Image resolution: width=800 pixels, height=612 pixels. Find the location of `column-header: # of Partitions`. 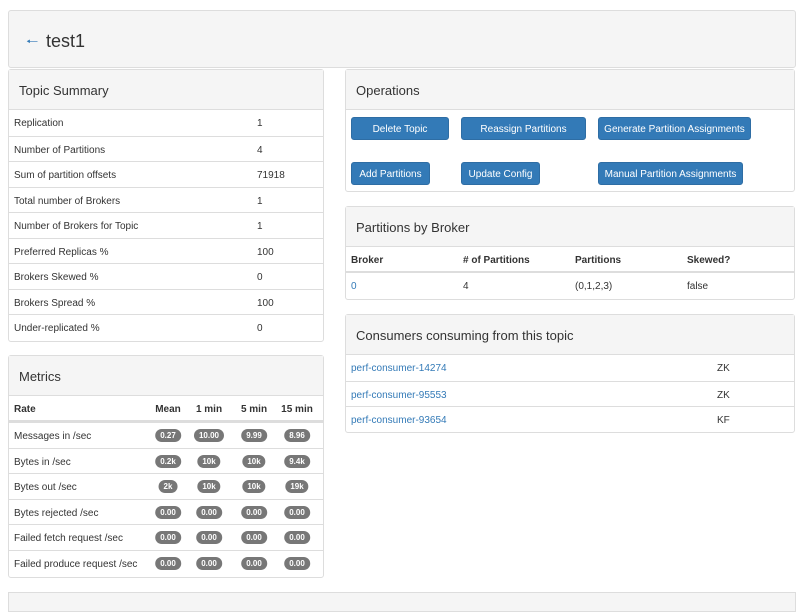

column-header: # of Partitions is located at coordinates (496, 260).